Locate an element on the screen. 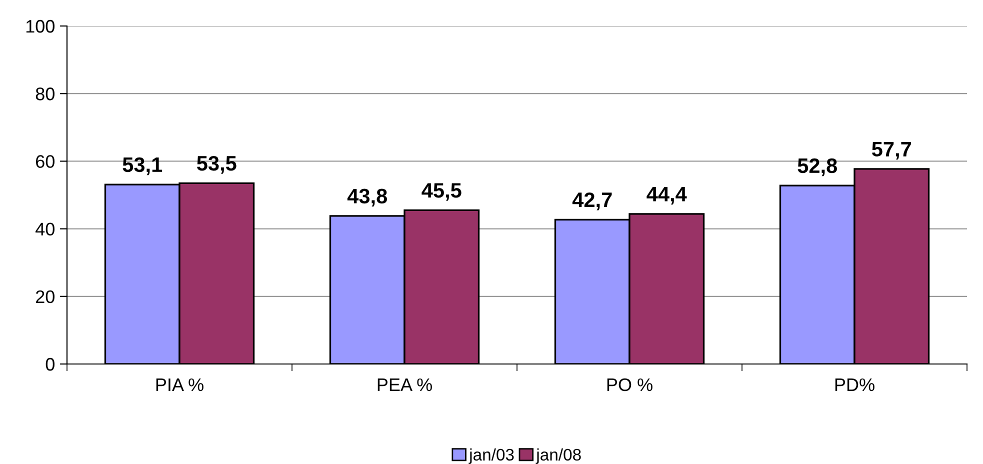  y-tick-label: 80 is located at coordinates (45, 94).